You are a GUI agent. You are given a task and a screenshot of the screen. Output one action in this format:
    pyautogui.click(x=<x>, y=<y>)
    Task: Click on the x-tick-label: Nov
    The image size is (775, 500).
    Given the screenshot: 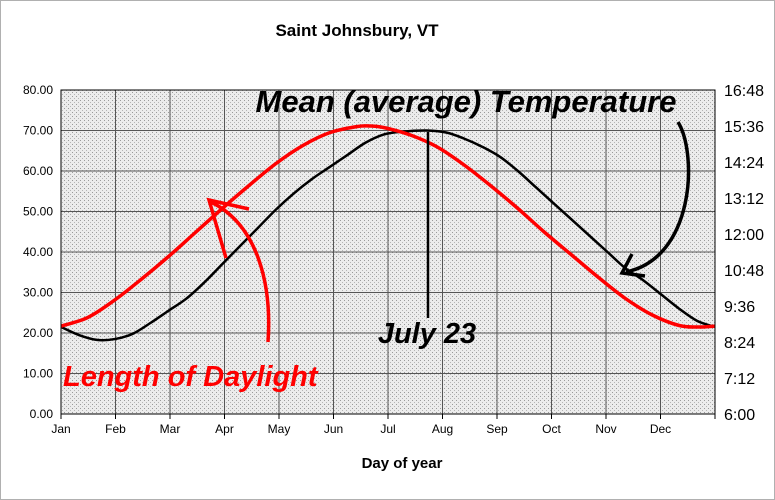 What is the action you would take?
    pyautogui.click(x=605, y=429)
    